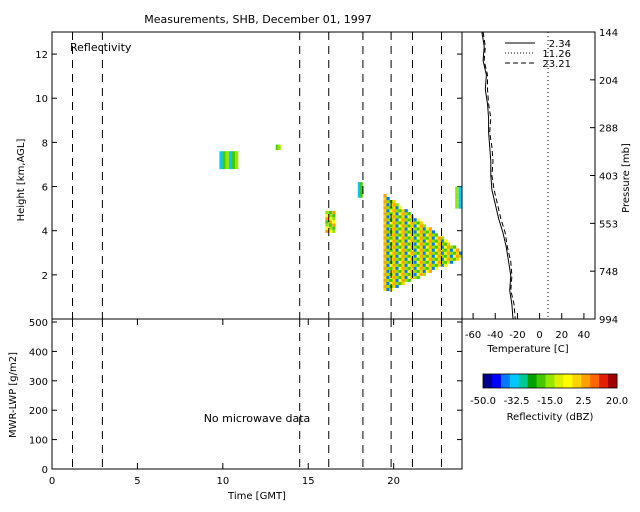 The height and width of the screenshot is (512, 640). I want to click on lwp-tick-label: 400, so click(38, 352).